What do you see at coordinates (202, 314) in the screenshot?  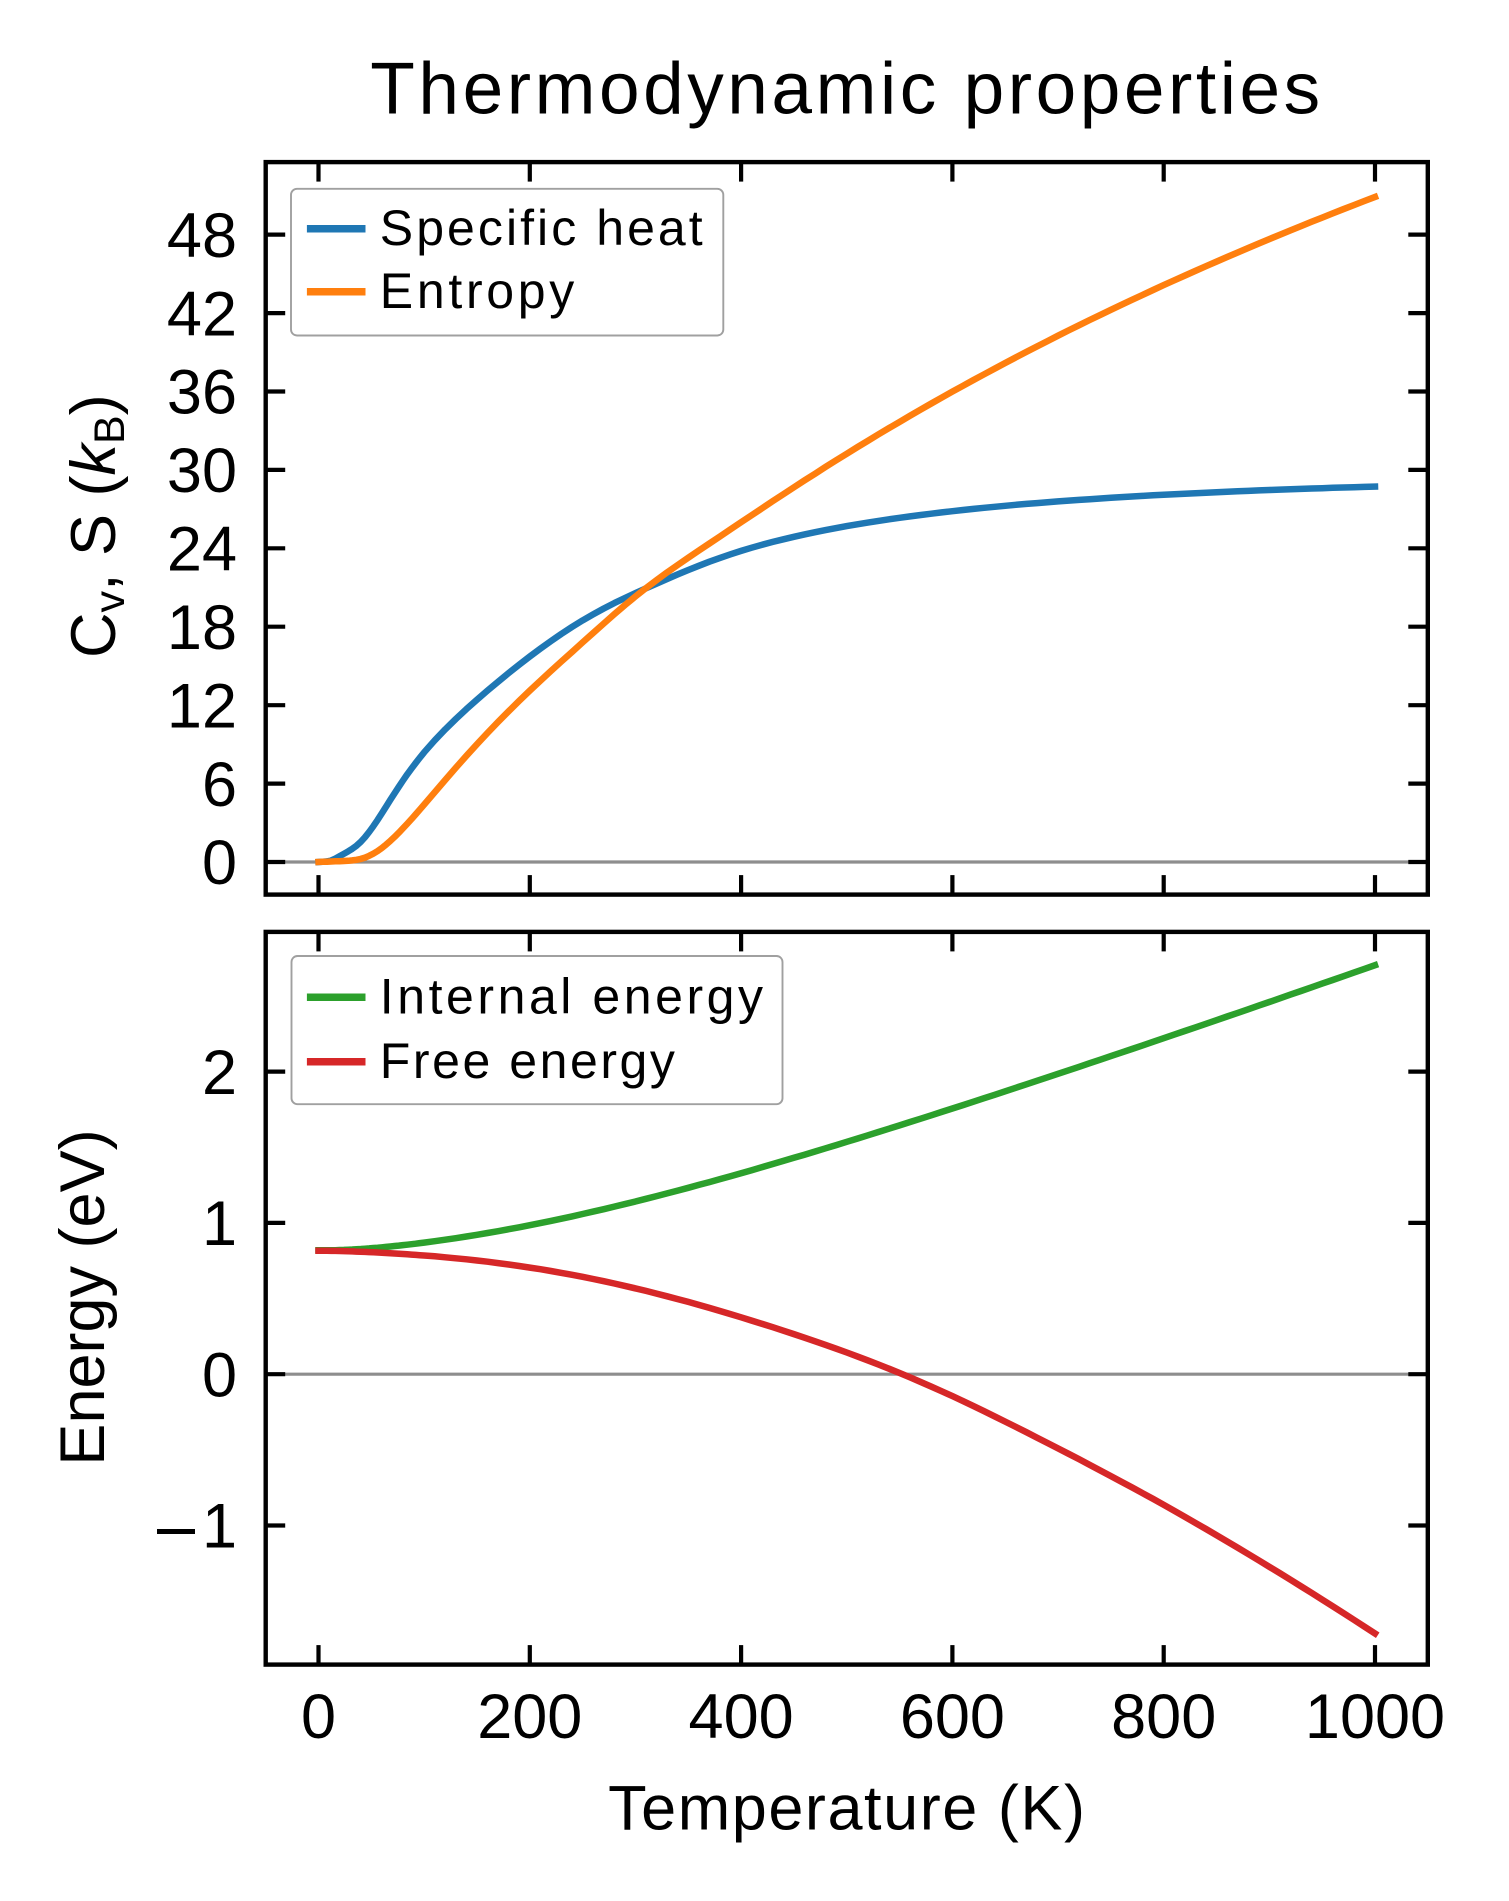 I see `svg-text: 42` at bounding box center [202, 314].